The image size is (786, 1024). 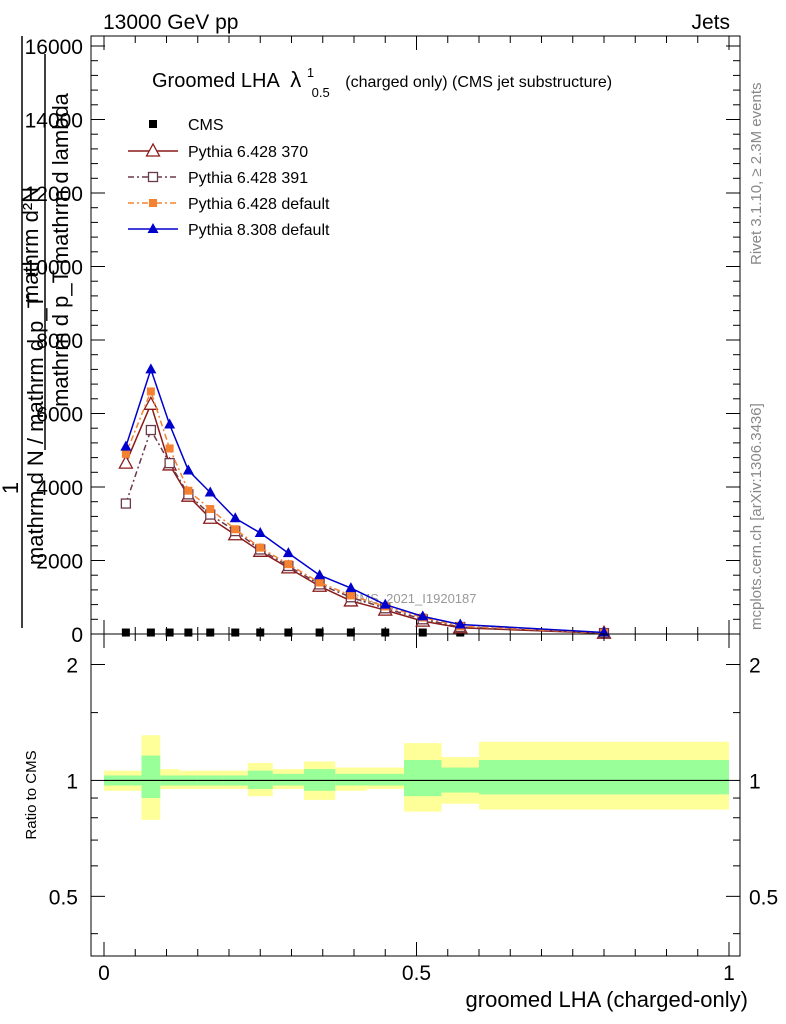 What do you see at coordinates (259, 204) in the screenshot?
I see `legend-label: Pythia 6.428 default` at bounding box center [259, 204].